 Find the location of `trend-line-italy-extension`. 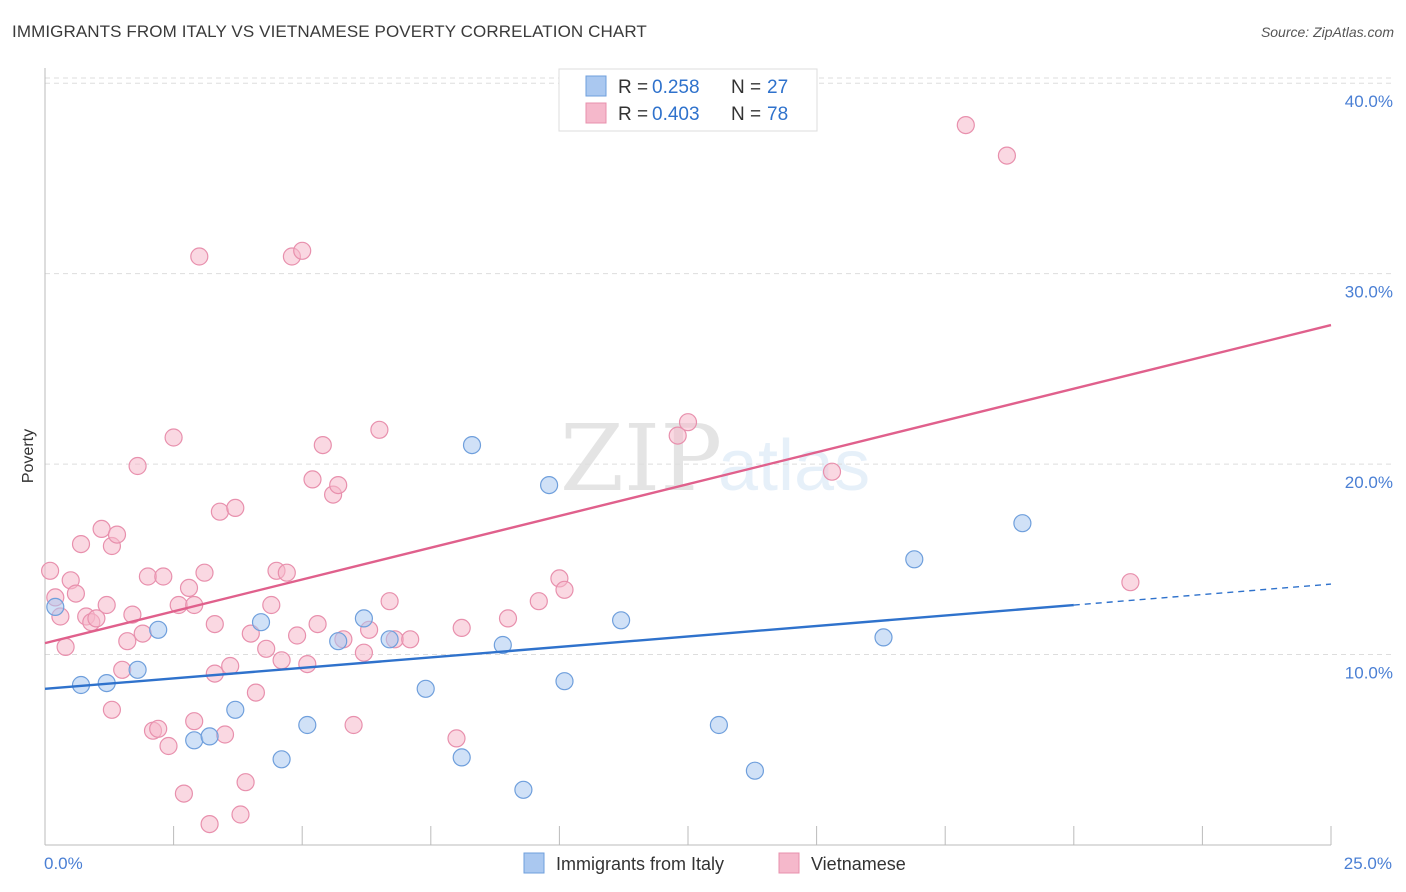

trend-line-italy-extension is located at coordinates (1202, 594).